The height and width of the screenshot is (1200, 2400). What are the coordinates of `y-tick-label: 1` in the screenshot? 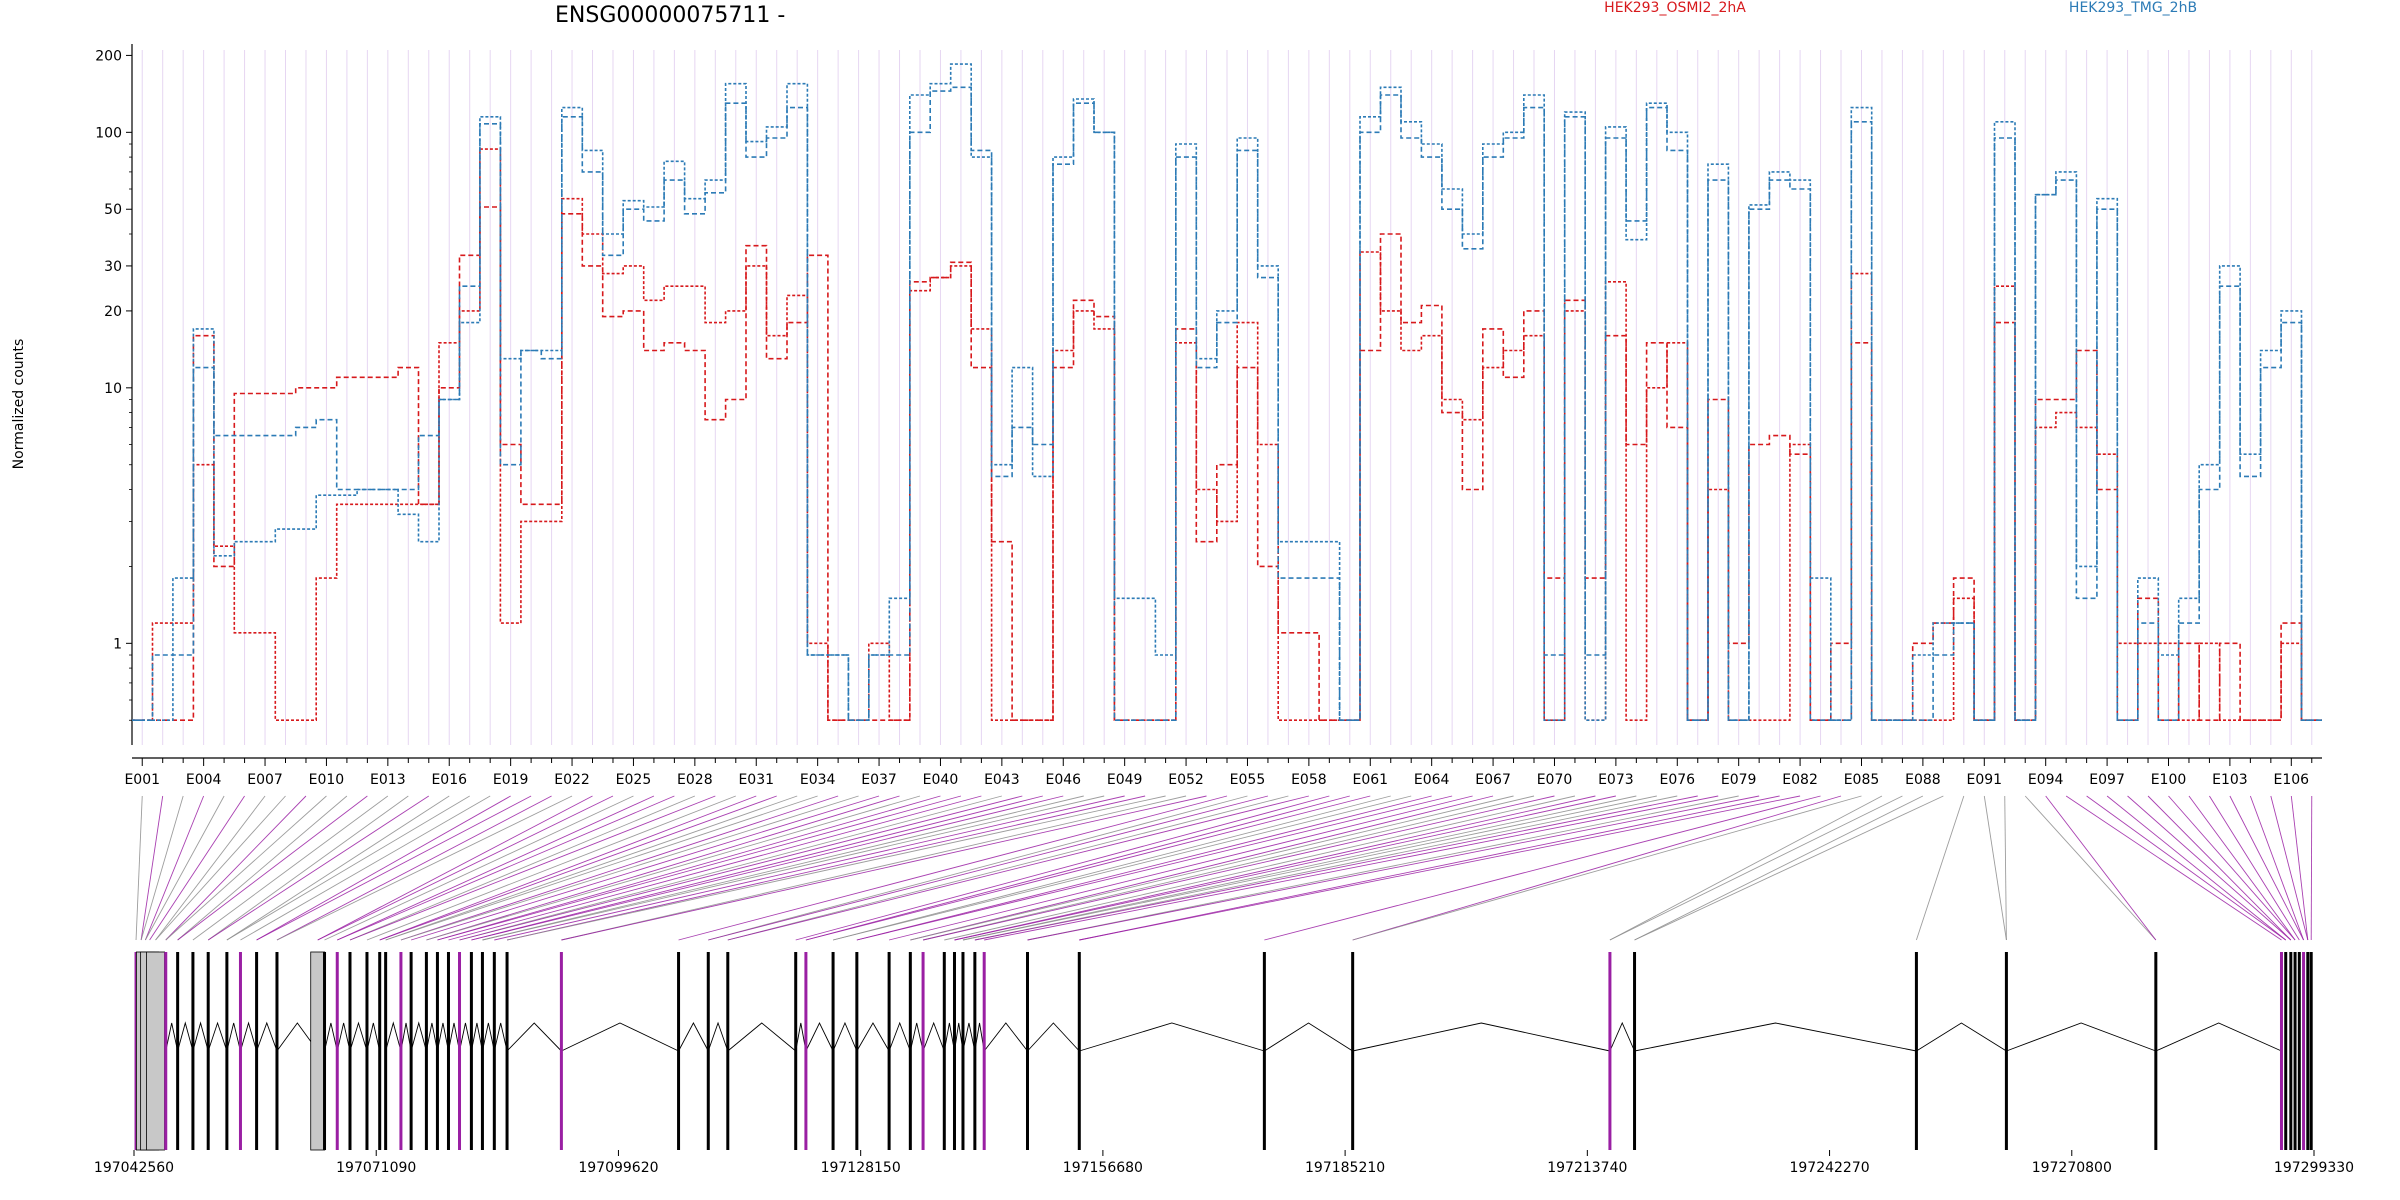 It's located at (117, 644).